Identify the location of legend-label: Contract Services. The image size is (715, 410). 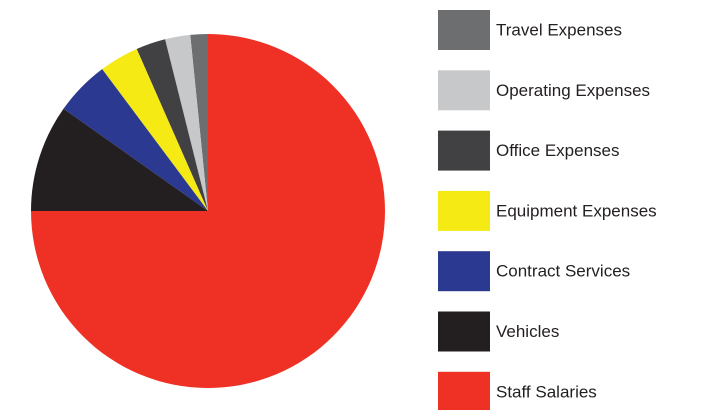
(563, 271).